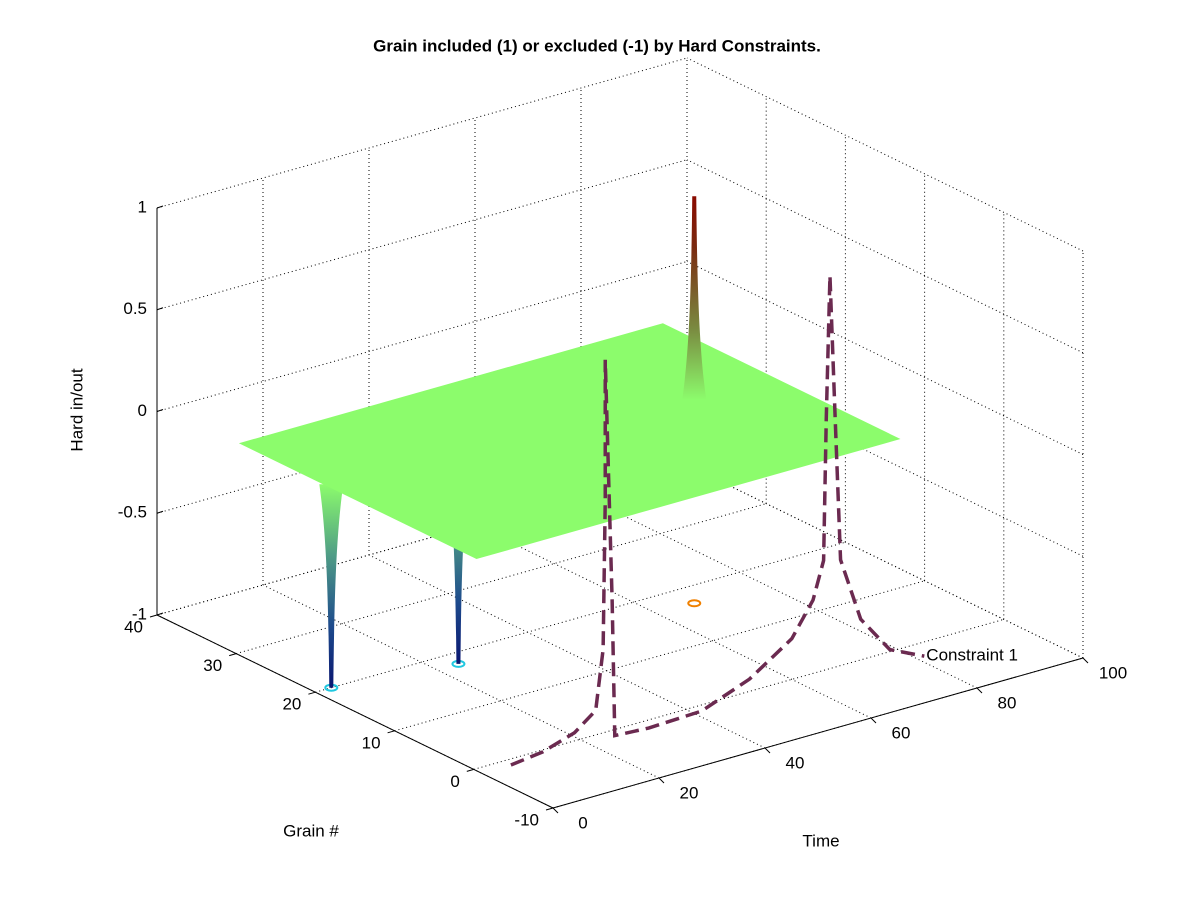 The height and width of the screenshot is (900, 1201). What do you see at coordinates (1113, 672) in the screenshot?
I see `x-tick-label: 100` at bounding box center [1113, 672].